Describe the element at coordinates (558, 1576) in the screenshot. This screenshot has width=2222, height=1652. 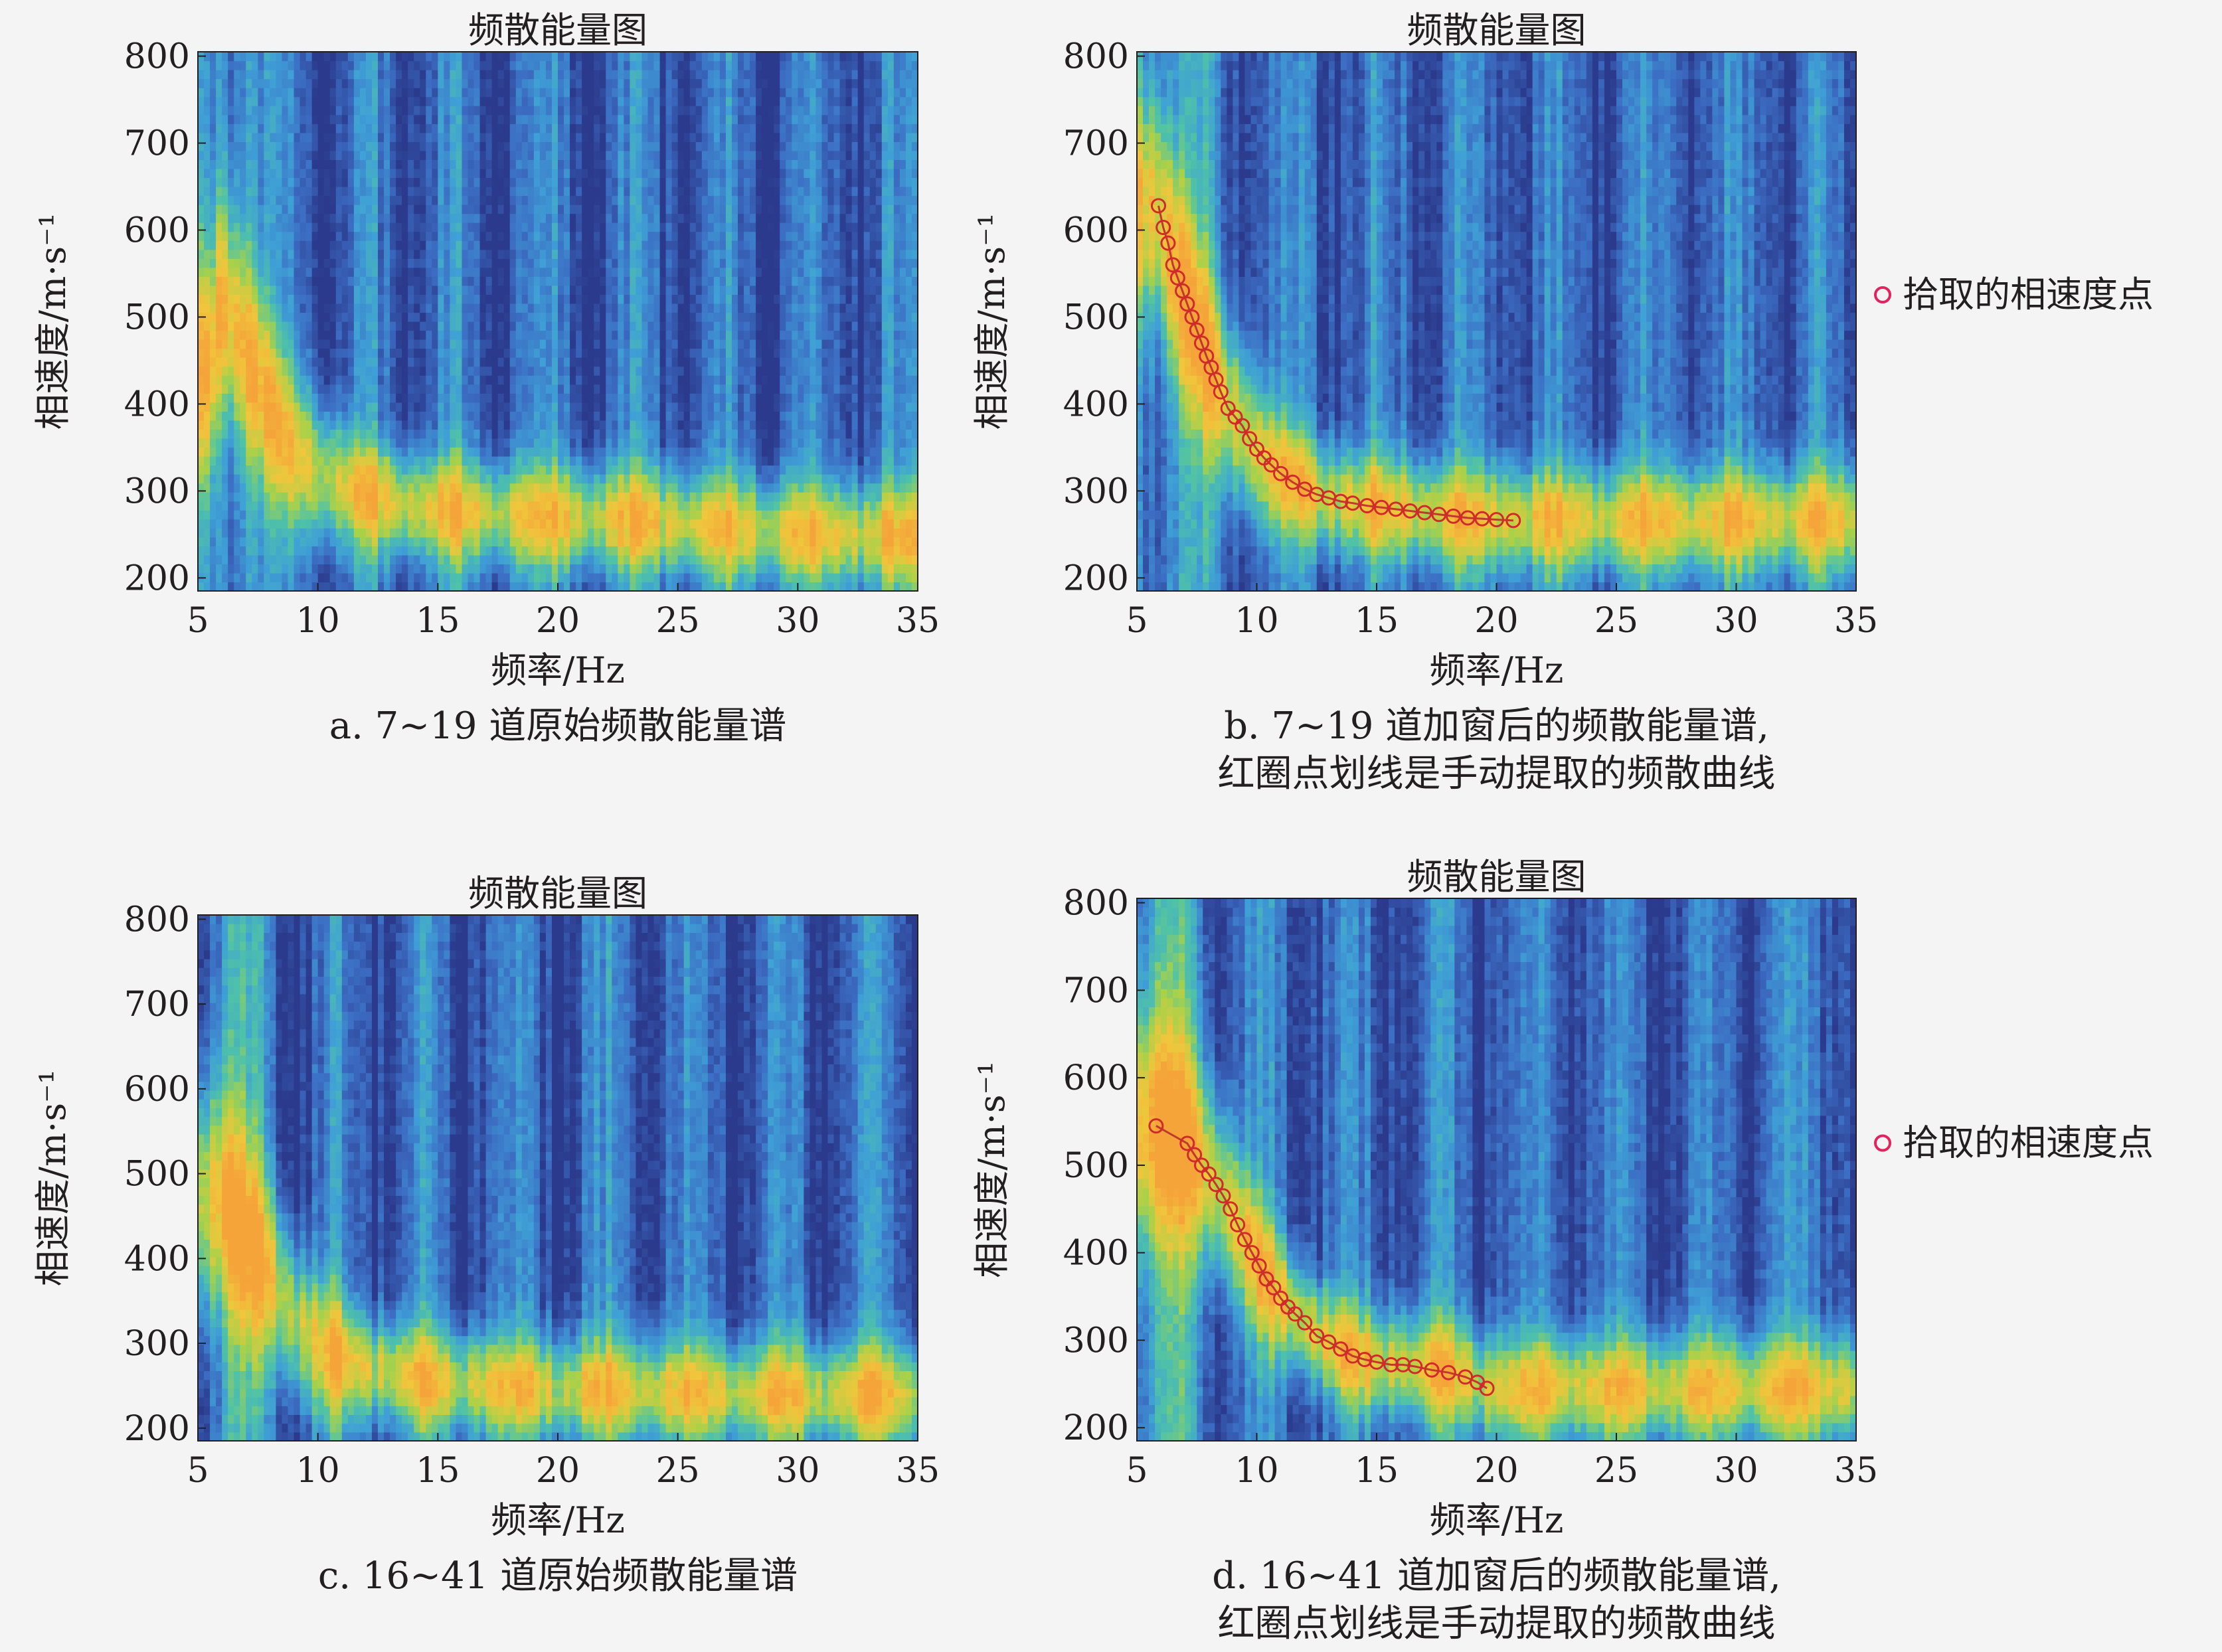
I see `panel-caption: c. 16~41 道原始频散能量谱` at that location.